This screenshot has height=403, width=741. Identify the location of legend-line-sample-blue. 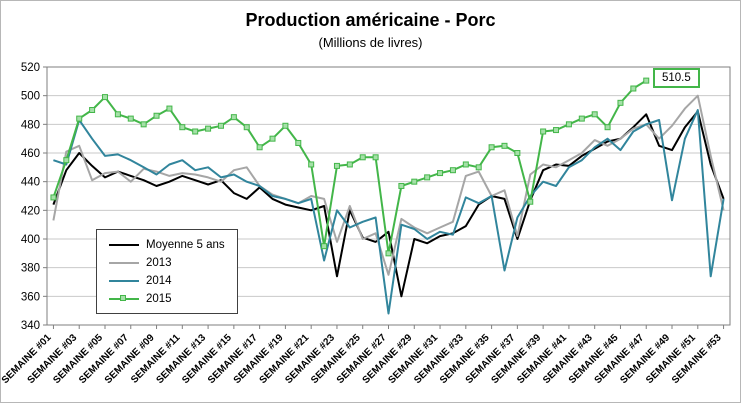
(124, 280).